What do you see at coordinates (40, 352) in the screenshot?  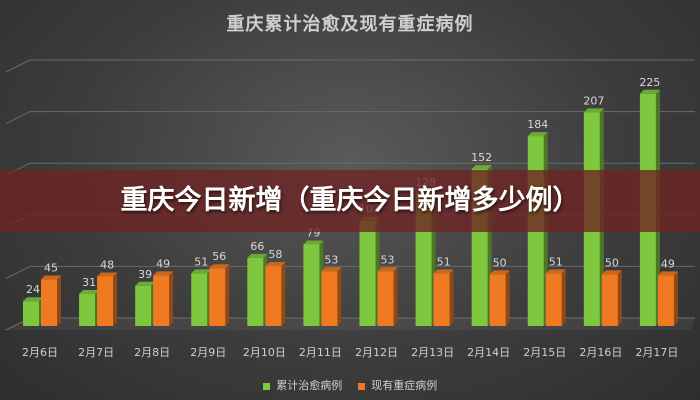 I see `x-tick-label: 2月6日` at bounding box center [40, 352].